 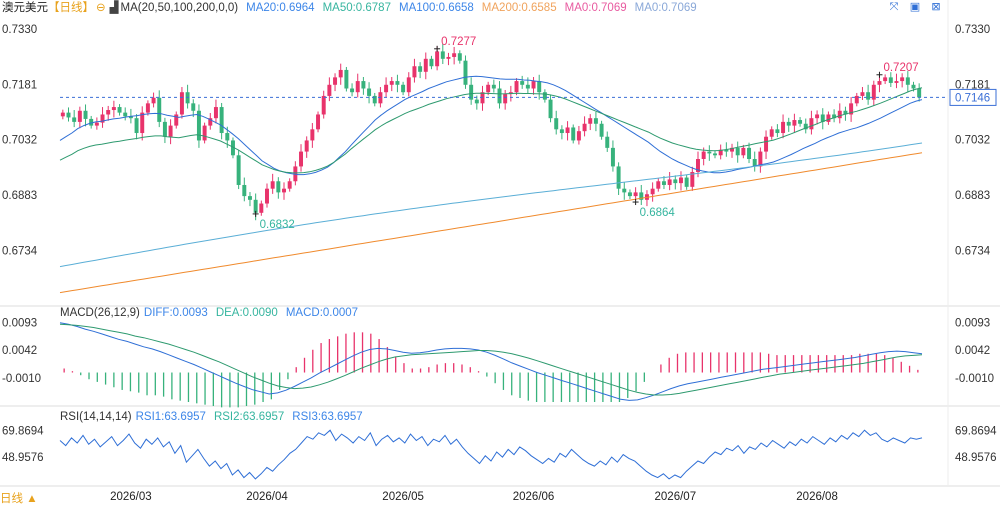 I want to click on circle-icon: ⊖, so click(x=101, y=8).